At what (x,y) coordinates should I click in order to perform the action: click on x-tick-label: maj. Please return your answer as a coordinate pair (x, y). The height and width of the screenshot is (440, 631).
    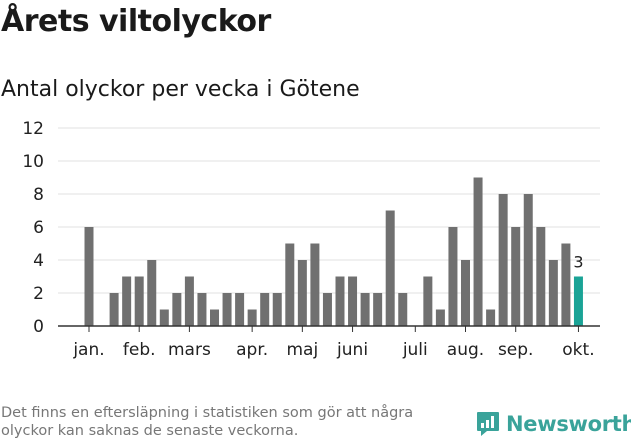
    Looking at the image, I should click on (302, 350).